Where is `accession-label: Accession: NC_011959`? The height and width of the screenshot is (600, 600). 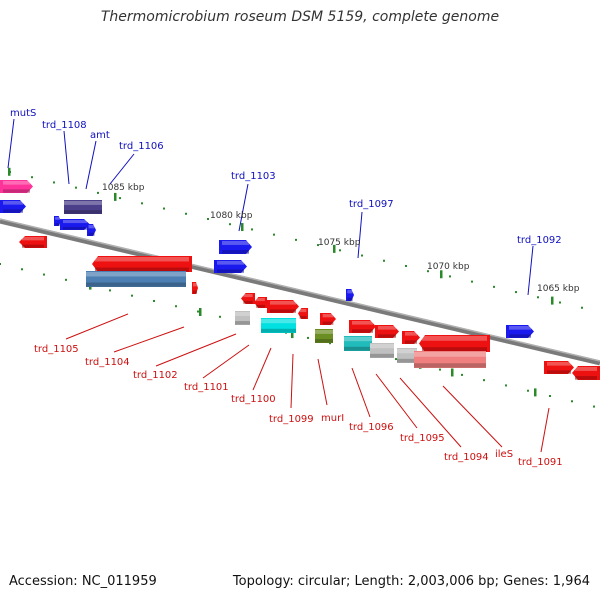 accession-label: Accession: NC_011959 is located at coordinates (83, 581).